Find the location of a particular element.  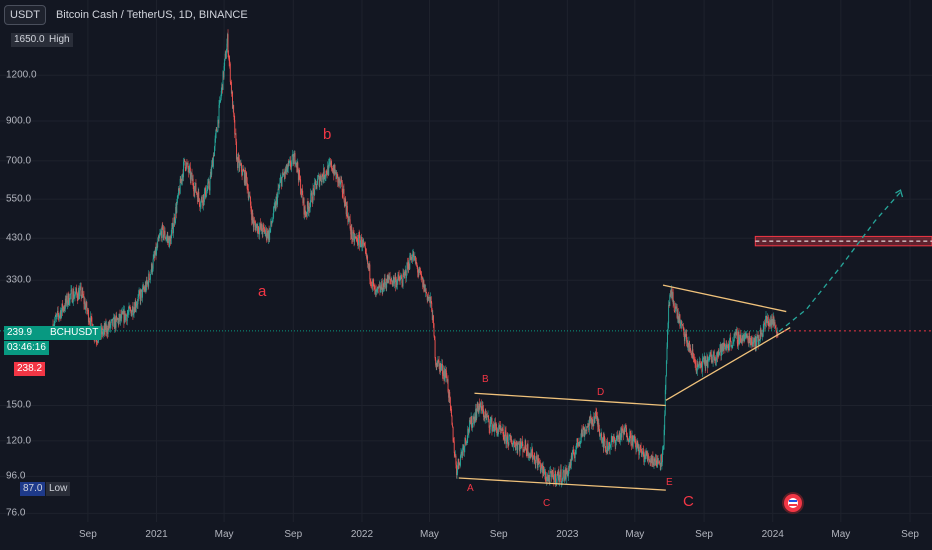

currency-badge: USDT is located at coordinates (25, 15).